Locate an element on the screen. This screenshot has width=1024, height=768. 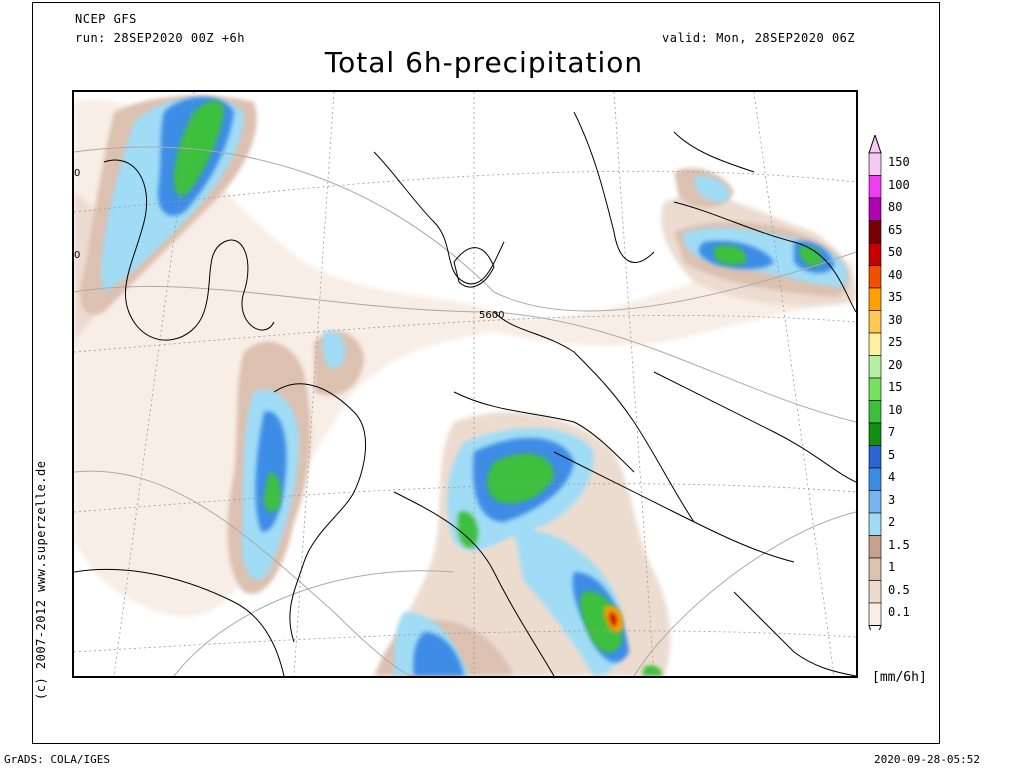
model-label: NCEP GFS is located at coordinates (106, 19).